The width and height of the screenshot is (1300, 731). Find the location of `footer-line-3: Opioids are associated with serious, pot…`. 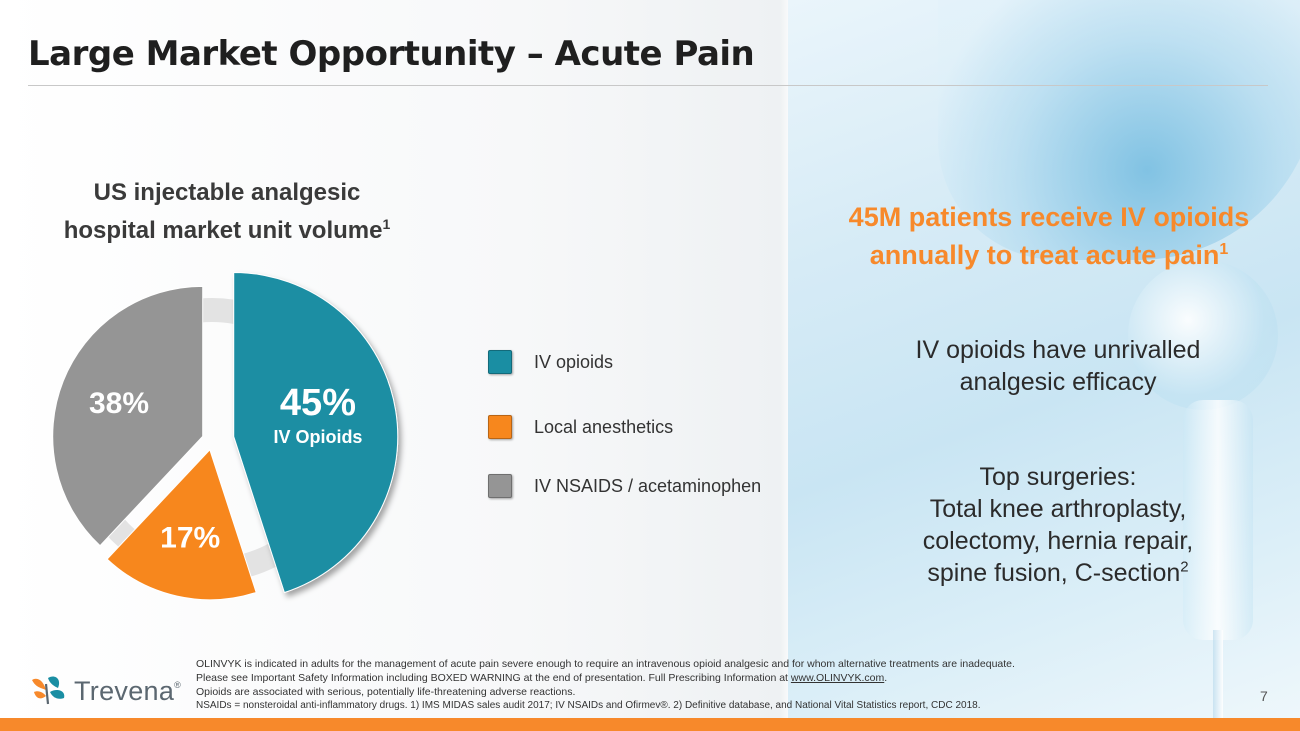

footer-line-3: Opioids are associated with serious, pot… is located at coordinates (386, 692).